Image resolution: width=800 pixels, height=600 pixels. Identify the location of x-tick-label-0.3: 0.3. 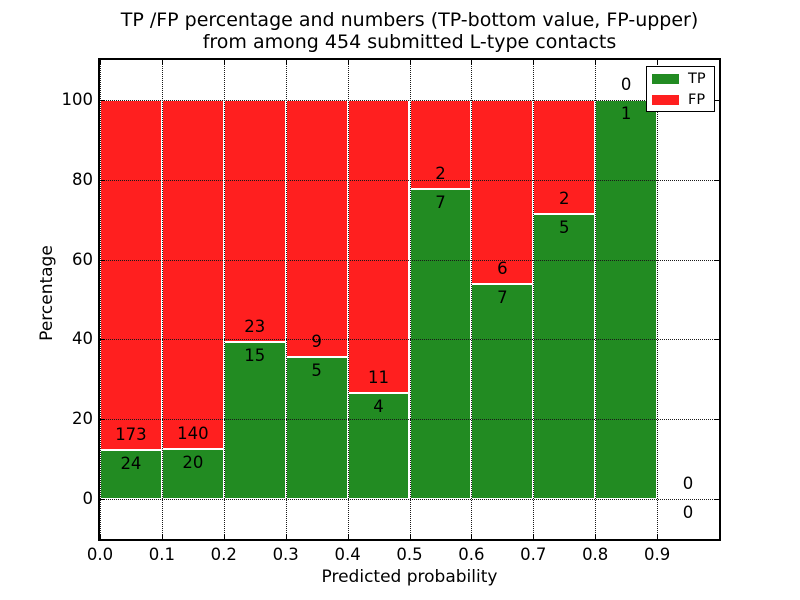
(285, 554).